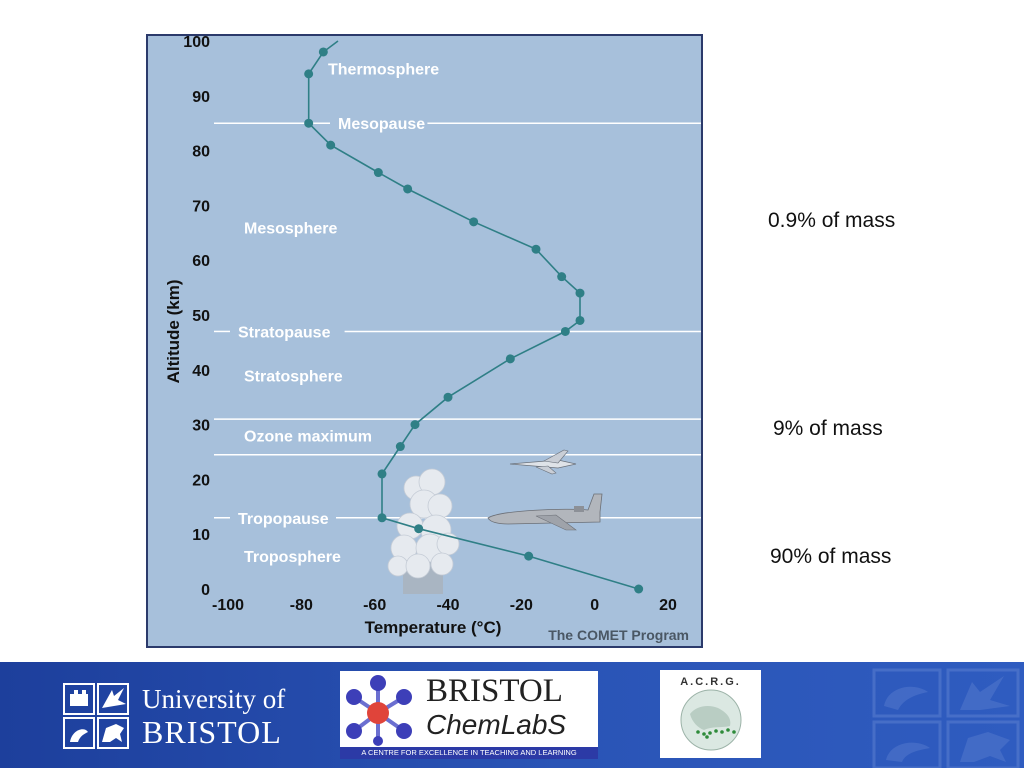  What do you see at coordinates (201, 371) in the screenshot?
I see `y-tick-label: 40` at bounding box center [201, 371].